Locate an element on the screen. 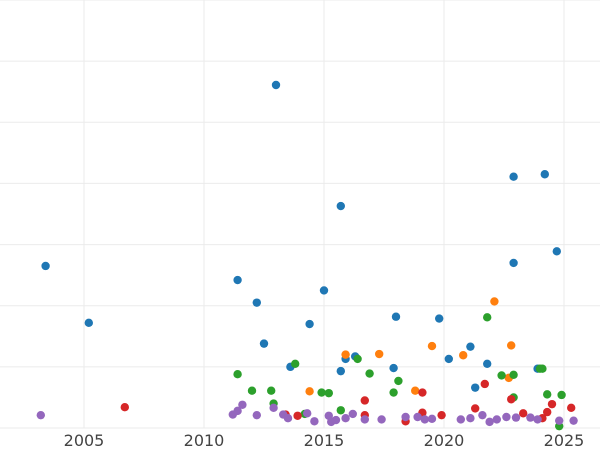 Image resolution: width=600 pixels, height=450 pixels. x-tick-label: 2010 is located at coordinates (204, 440).